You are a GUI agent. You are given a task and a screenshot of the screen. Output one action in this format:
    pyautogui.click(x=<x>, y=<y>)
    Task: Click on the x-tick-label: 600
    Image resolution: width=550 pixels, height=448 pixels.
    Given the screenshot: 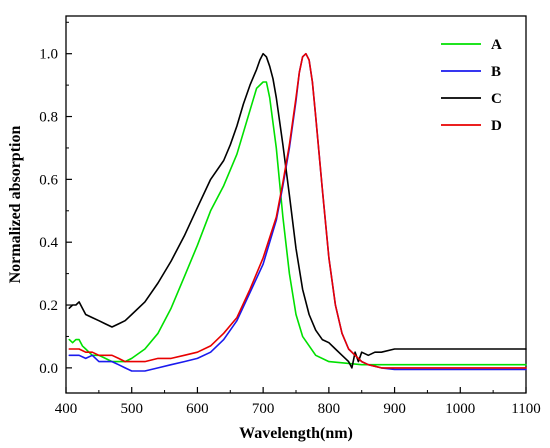 What is the action you would take?
    pyautogui.click(x=197, y=409)
    